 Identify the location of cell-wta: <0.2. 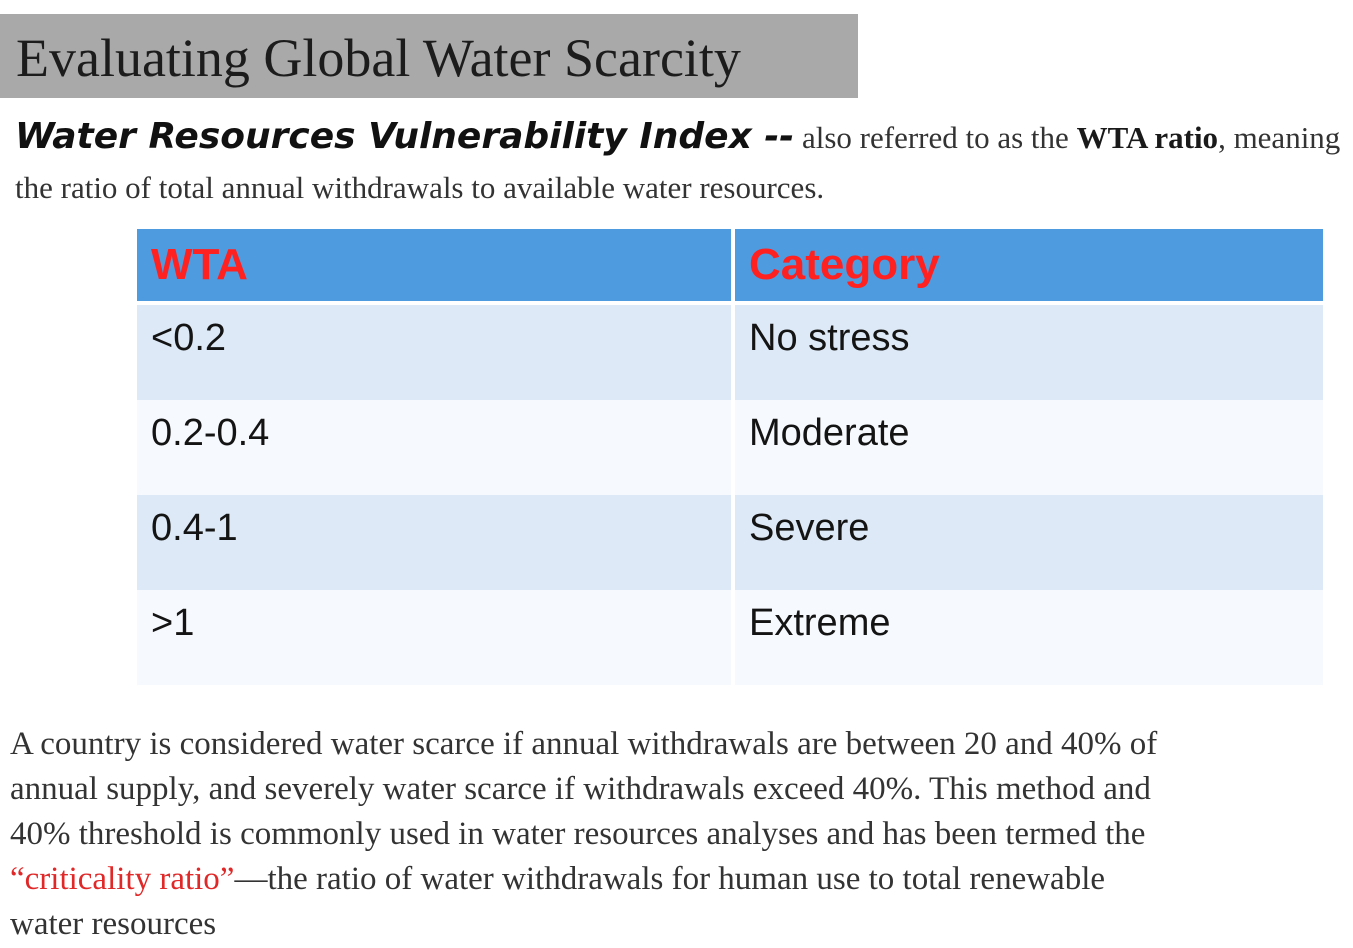
(436, 352).